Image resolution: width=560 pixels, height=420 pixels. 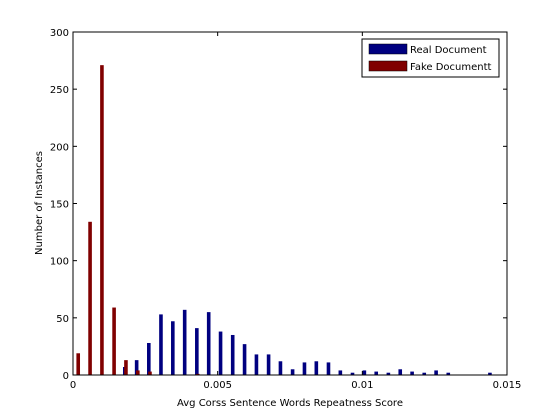 I want to click on legend-label-real: Real Document, so click(x=448, y=50).